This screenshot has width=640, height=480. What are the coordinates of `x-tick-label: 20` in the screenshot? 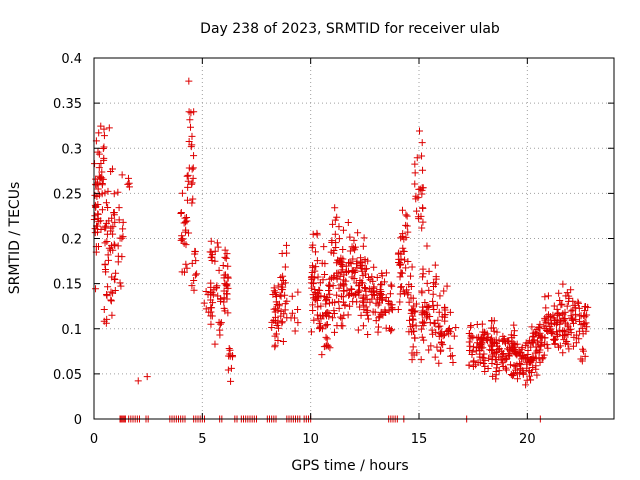 It's located at (527, 439).